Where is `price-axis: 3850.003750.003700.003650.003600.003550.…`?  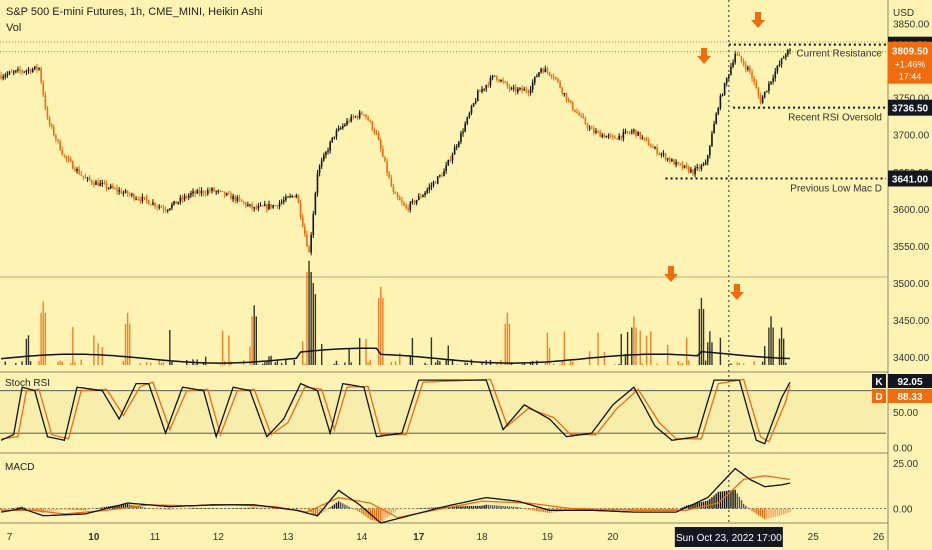
price-axis: 3850.003750.003700.003650.003600.003550.… is located at coordinates (902, 268).